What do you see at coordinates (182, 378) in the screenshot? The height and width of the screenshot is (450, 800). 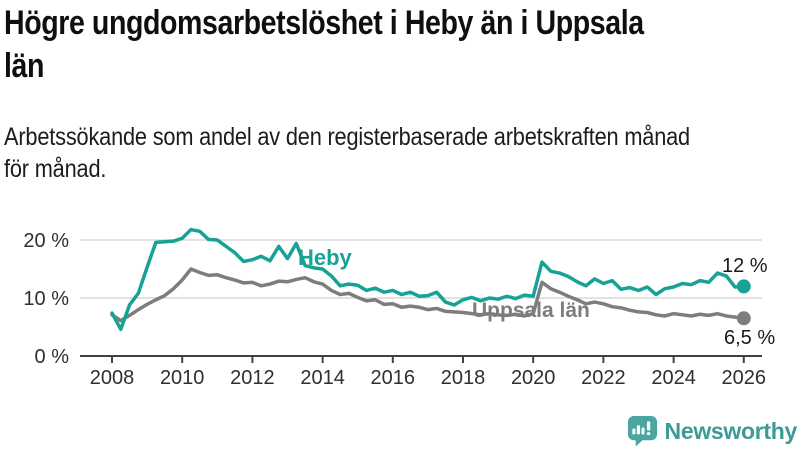 I see `x-tick-label: 2010` at bounding box center [182, 378].